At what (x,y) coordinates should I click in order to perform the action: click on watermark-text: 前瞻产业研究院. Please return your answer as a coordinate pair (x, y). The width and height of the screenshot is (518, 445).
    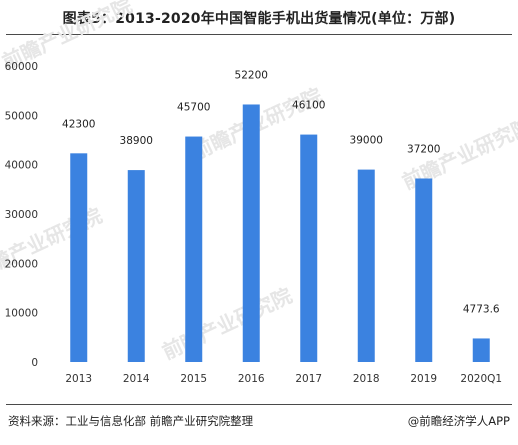
    Looking at the image, I should click on (227, 323).